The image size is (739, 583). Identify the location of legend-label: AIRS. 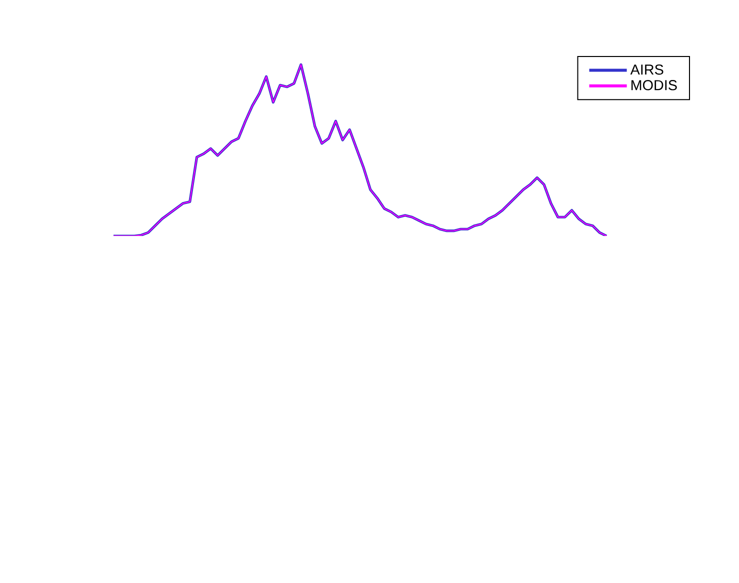
(647, 69).